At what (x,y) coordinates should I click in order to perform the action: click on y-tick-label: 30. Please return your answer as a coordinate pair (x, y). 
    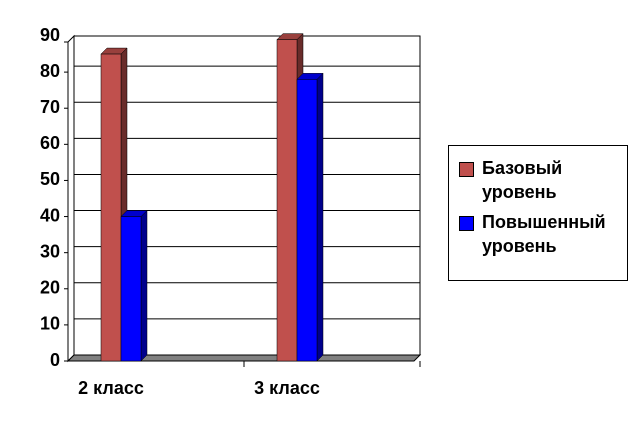
    Looking at the image, I should click on (50, 251).